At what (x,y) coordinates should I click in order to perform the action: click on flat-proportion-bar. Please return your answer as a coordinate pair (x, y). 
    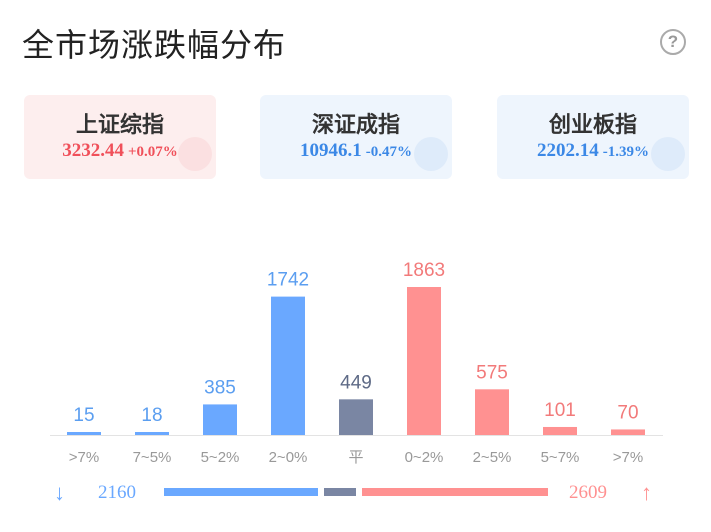
    Looking at the image, I should click on (339, 492).